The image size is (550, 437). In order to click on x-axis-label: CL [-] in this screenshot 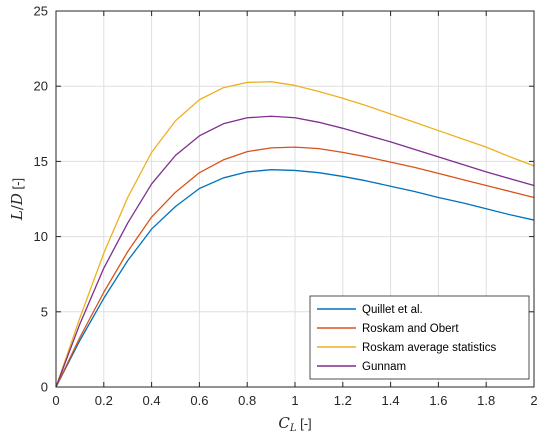, I will do `click(294, 424)`.